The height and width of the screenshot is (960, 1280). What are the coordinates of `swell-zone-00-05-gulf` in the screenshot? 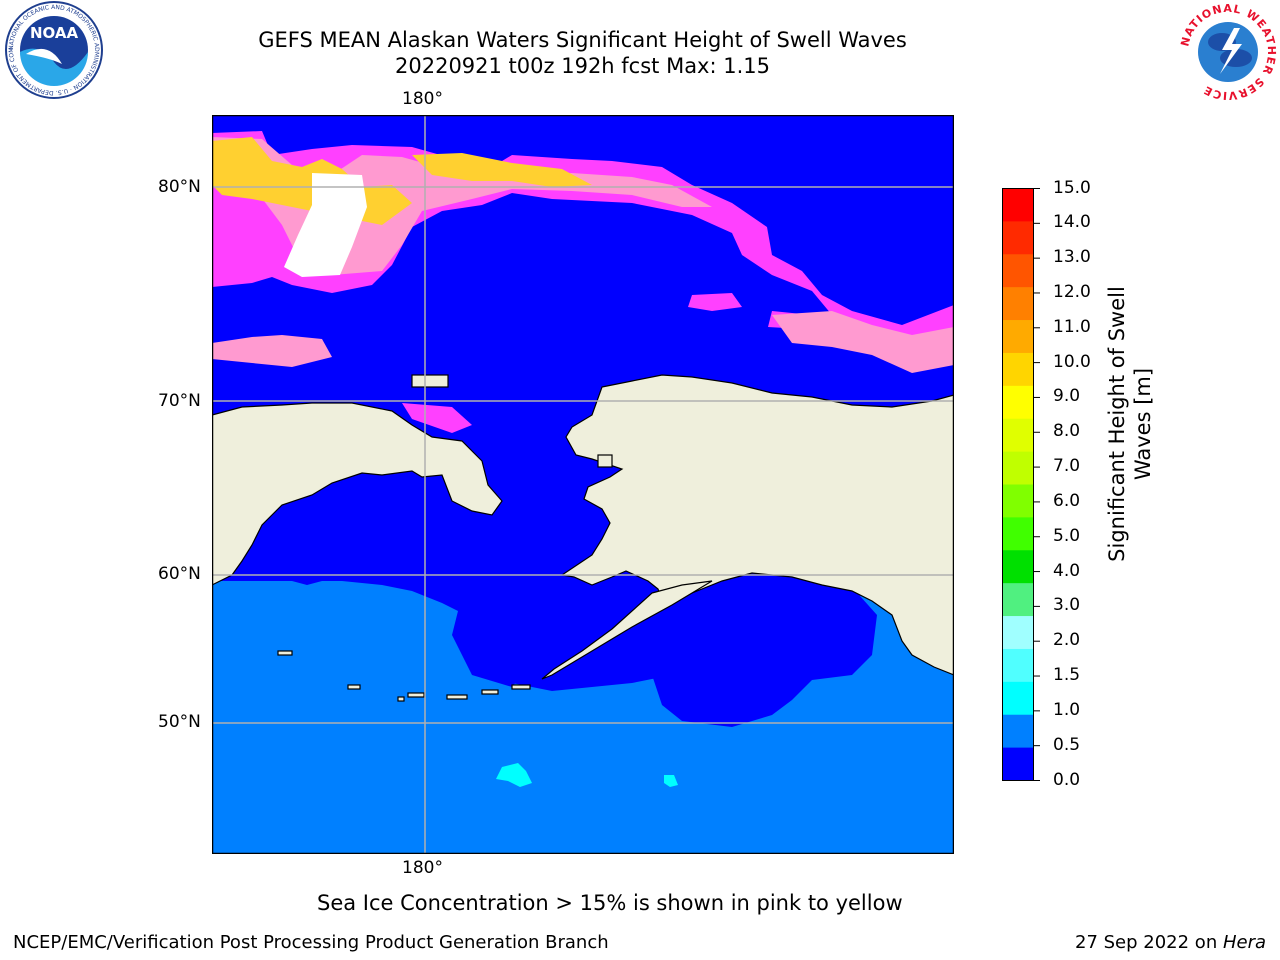 It's located at (759, 656).